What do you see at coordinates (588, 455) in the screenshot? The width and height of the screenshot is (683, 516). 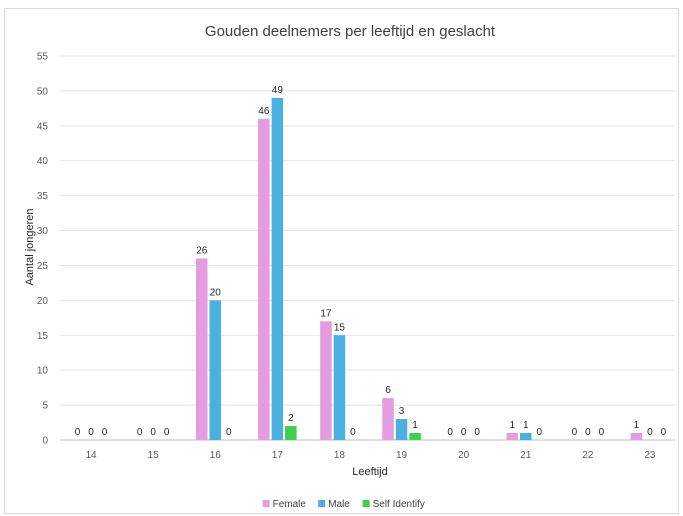 I see `x-tick-label: 22` at bounding box center [588, 455].